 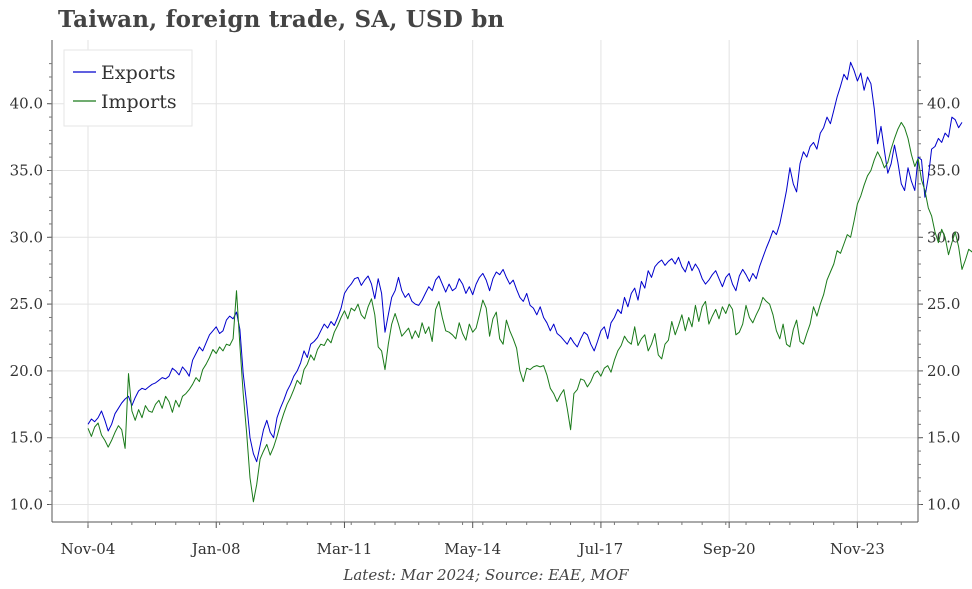 I want to click on legend-label-imports: Imports, so click(x=139, y=102).